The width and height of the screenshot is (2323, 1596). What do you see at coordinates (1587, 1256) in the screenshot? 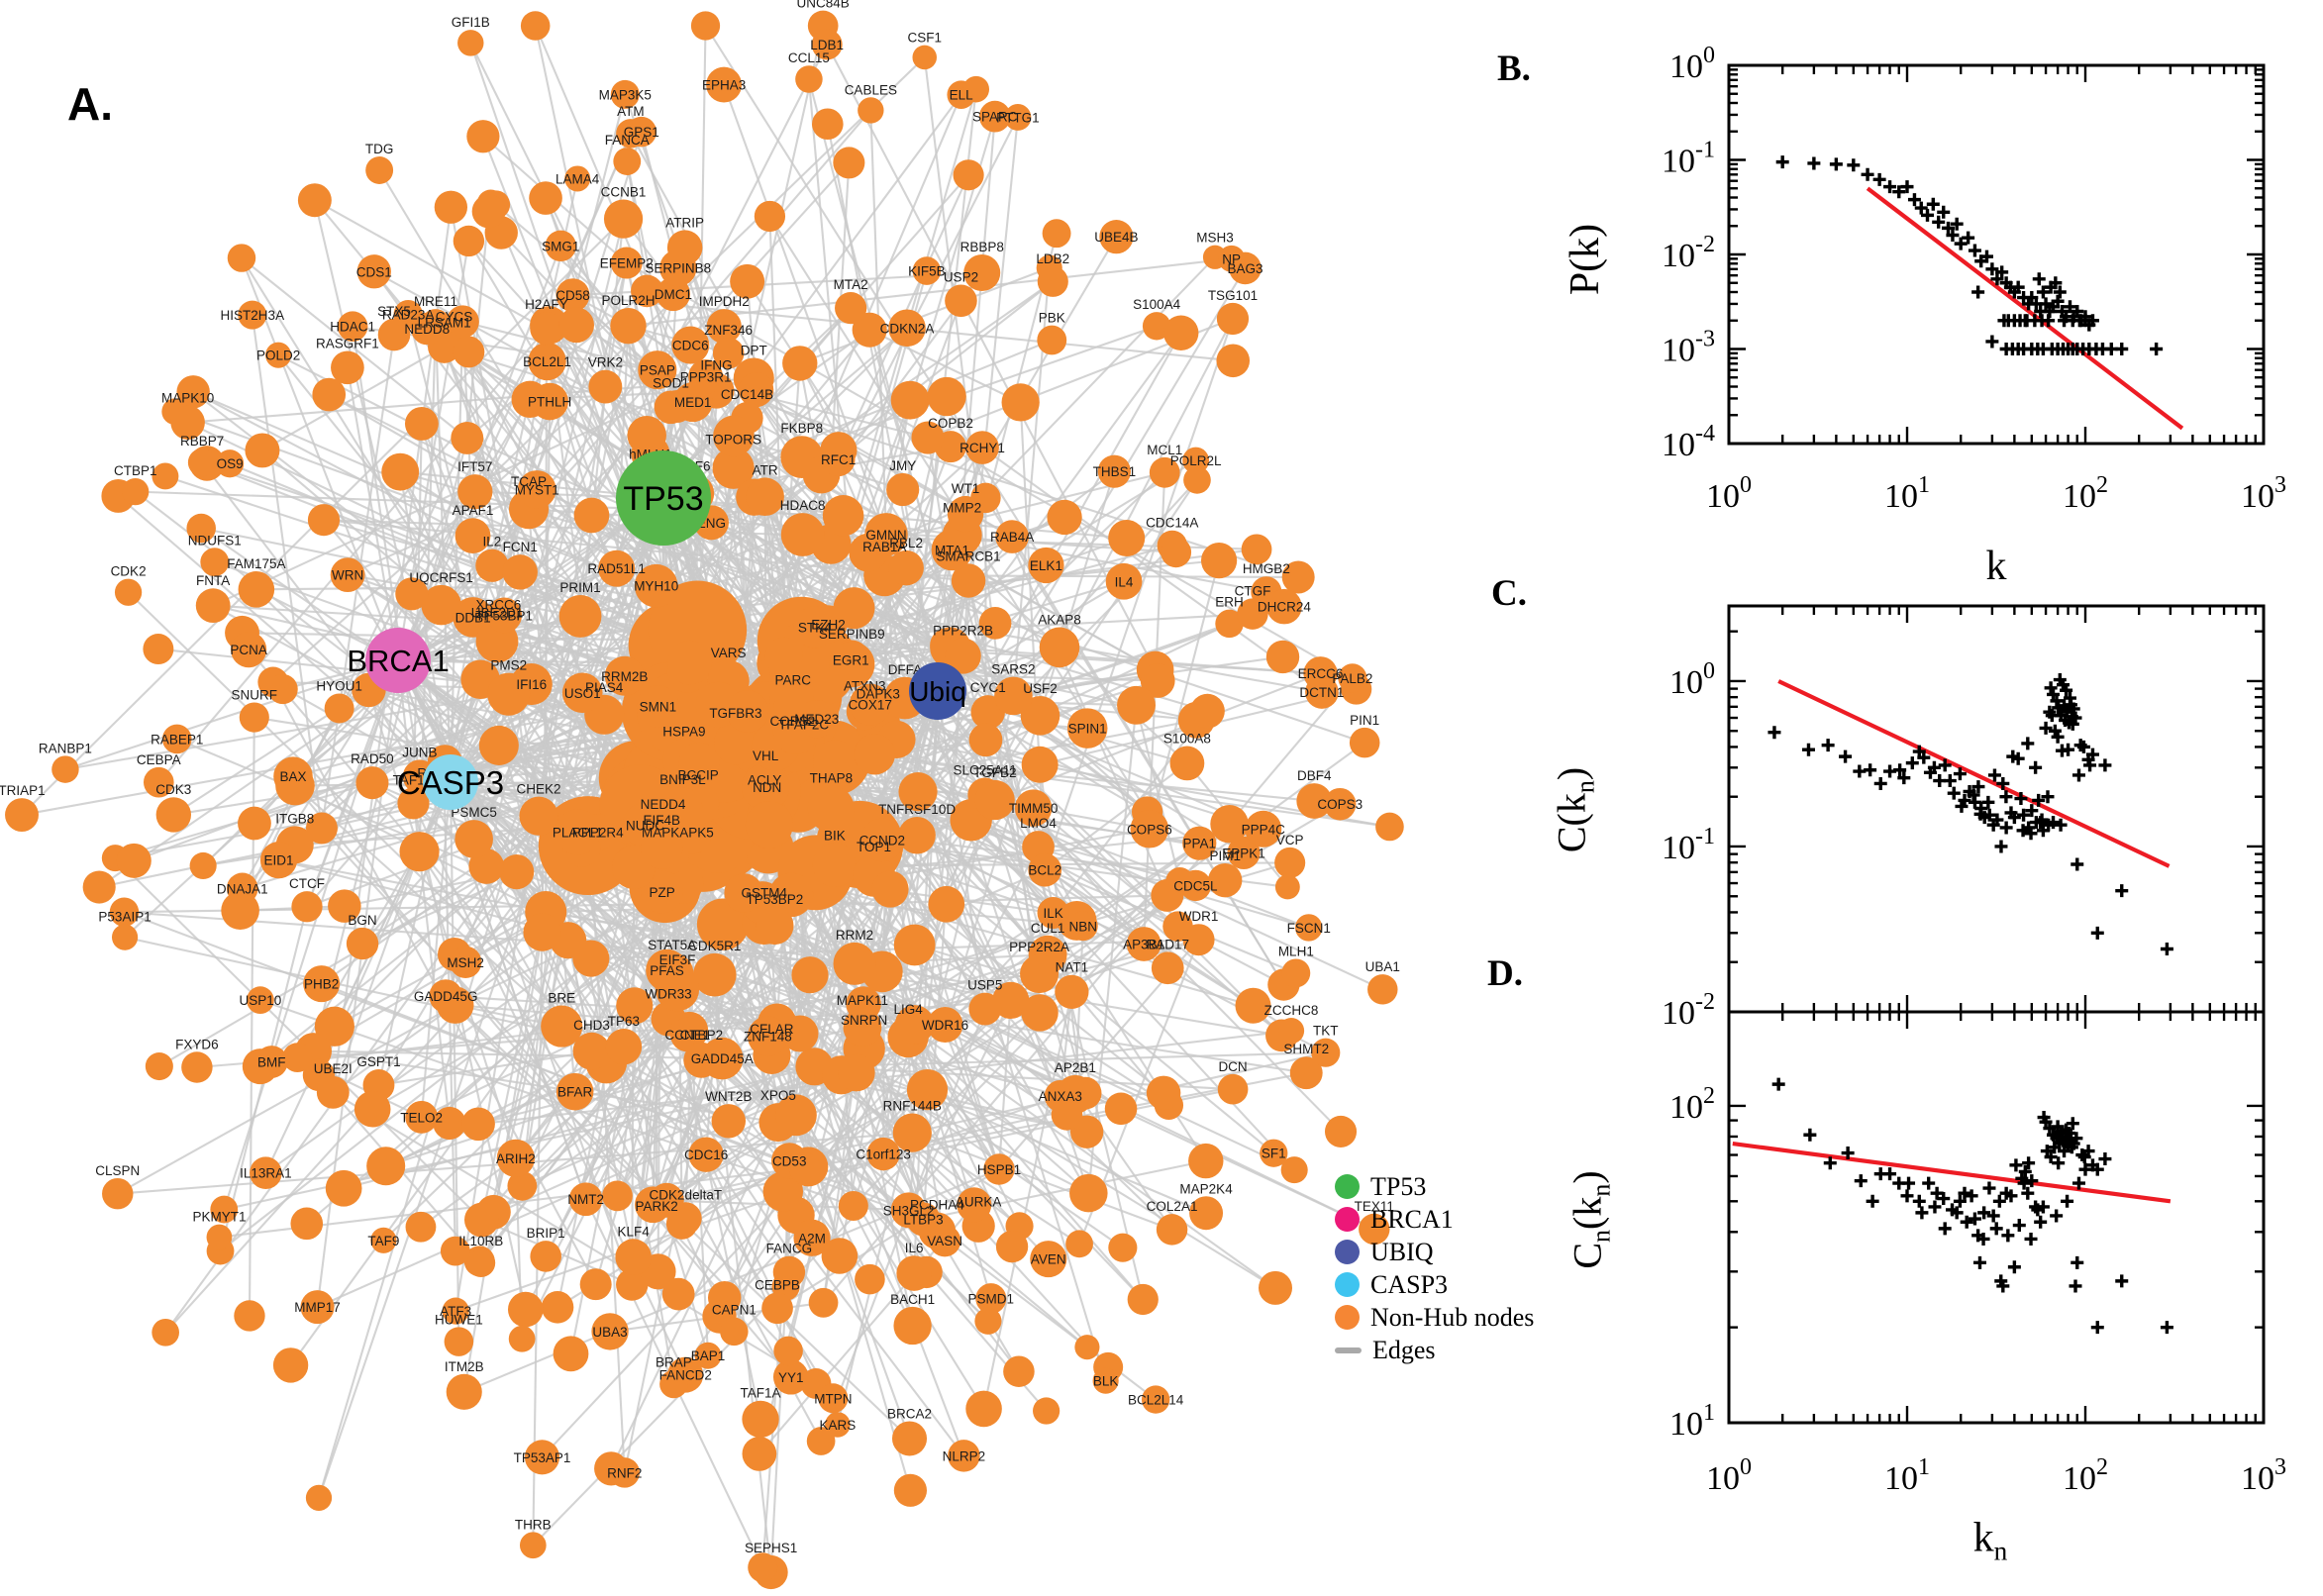
I see `axis-label-part: C` at bounding box center [1587, 1256].